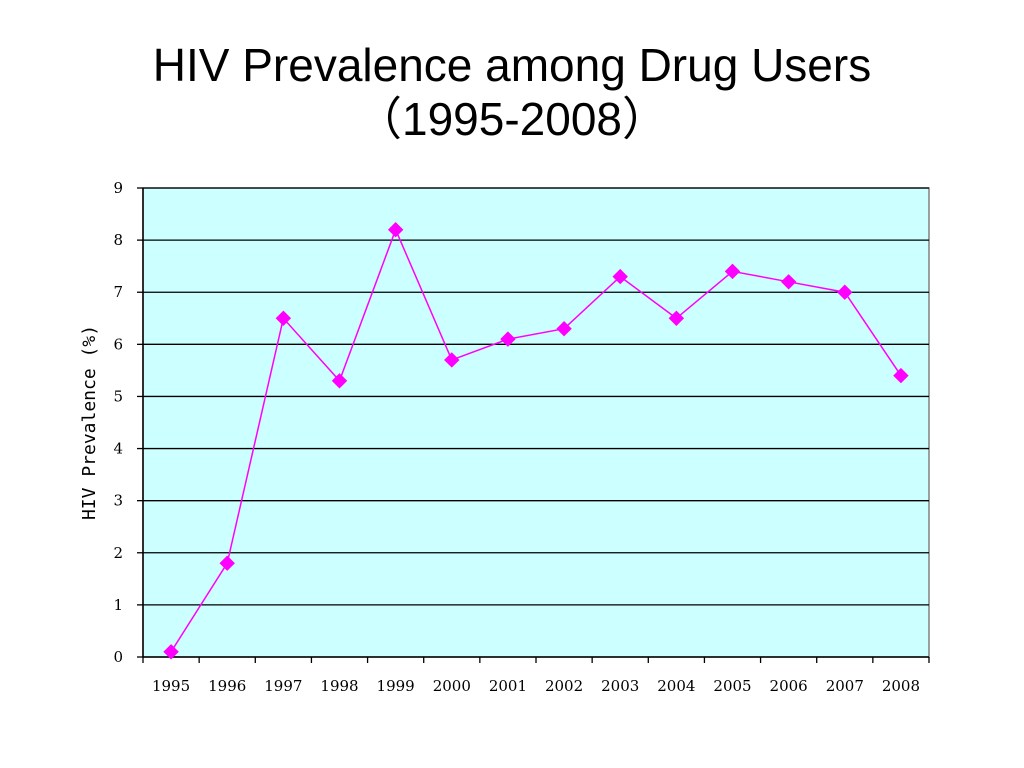 Image resolution: width=1024 pixels, height=768 pixels. I want to click on y-tick-label: 3, so click(118, 501).